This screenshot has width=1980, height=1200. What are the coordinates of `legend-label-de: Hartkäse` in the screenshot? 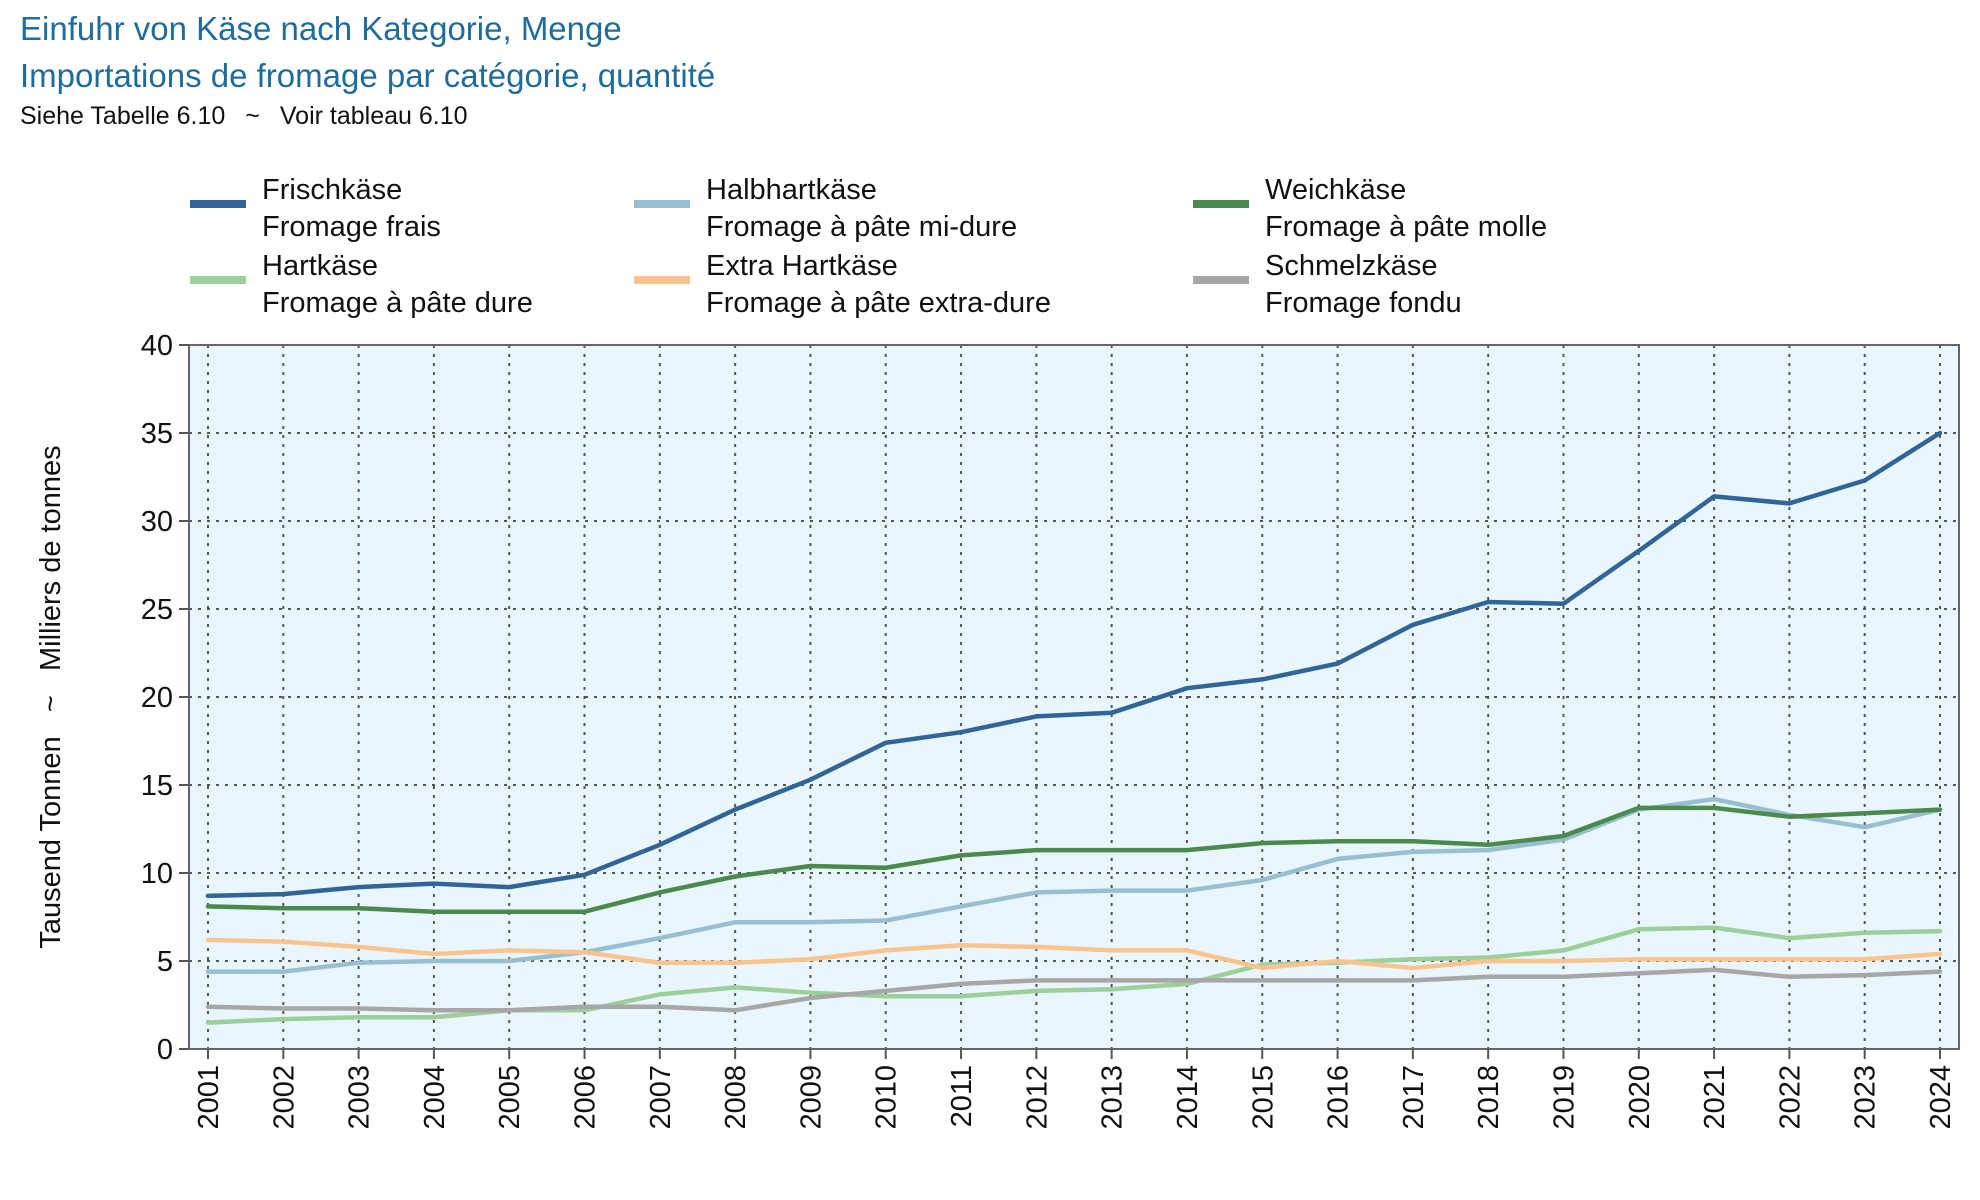 It's located at (320, 266).